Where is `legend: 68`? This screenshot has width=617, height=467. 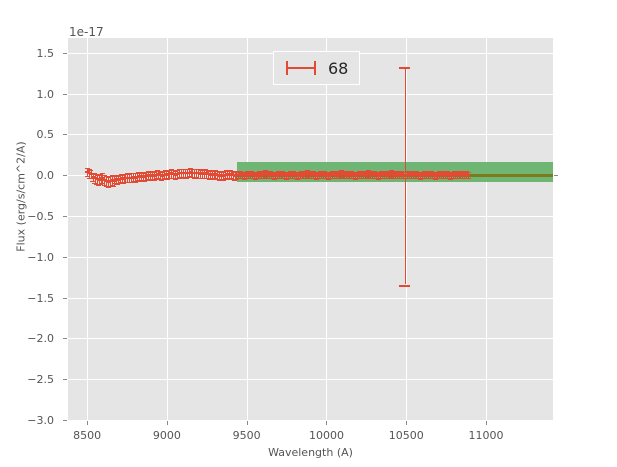 legend: 68 is located at coordinates (316, 68).